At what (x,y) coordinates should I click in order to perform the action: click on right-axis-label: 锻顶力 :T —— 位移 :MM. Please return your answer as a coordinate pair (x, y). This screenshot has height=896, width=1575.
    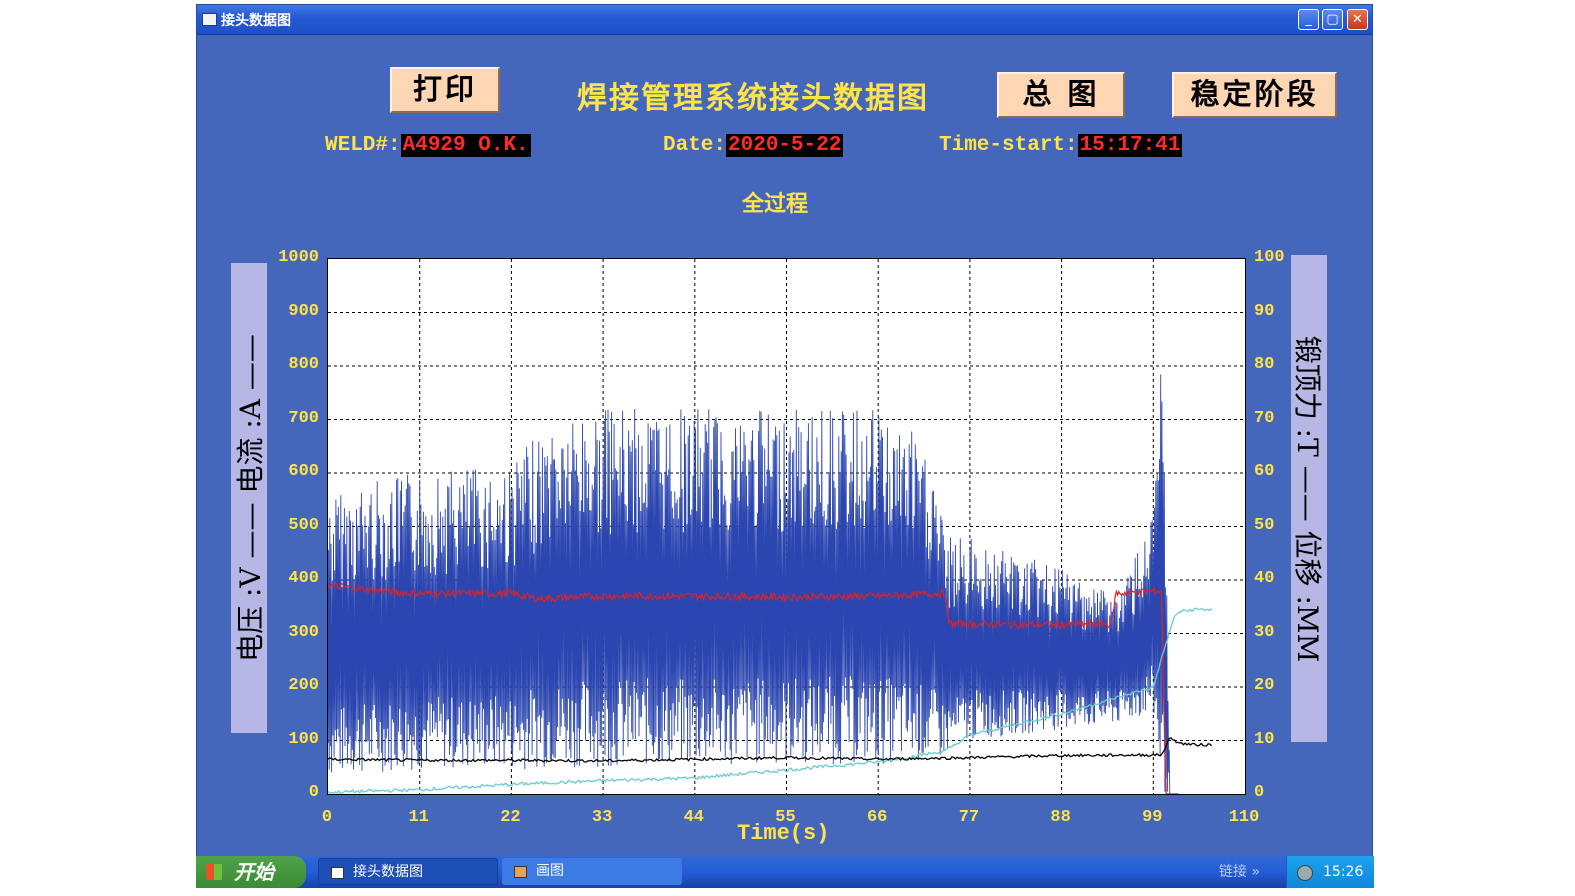
    Looking at the image, I should click on (1307, 498).